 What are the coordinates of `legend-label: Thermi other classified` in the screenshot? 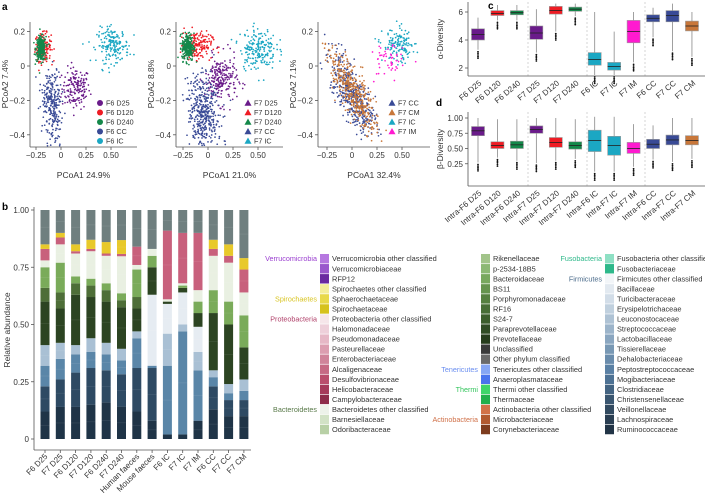 It's located at (530, 389).